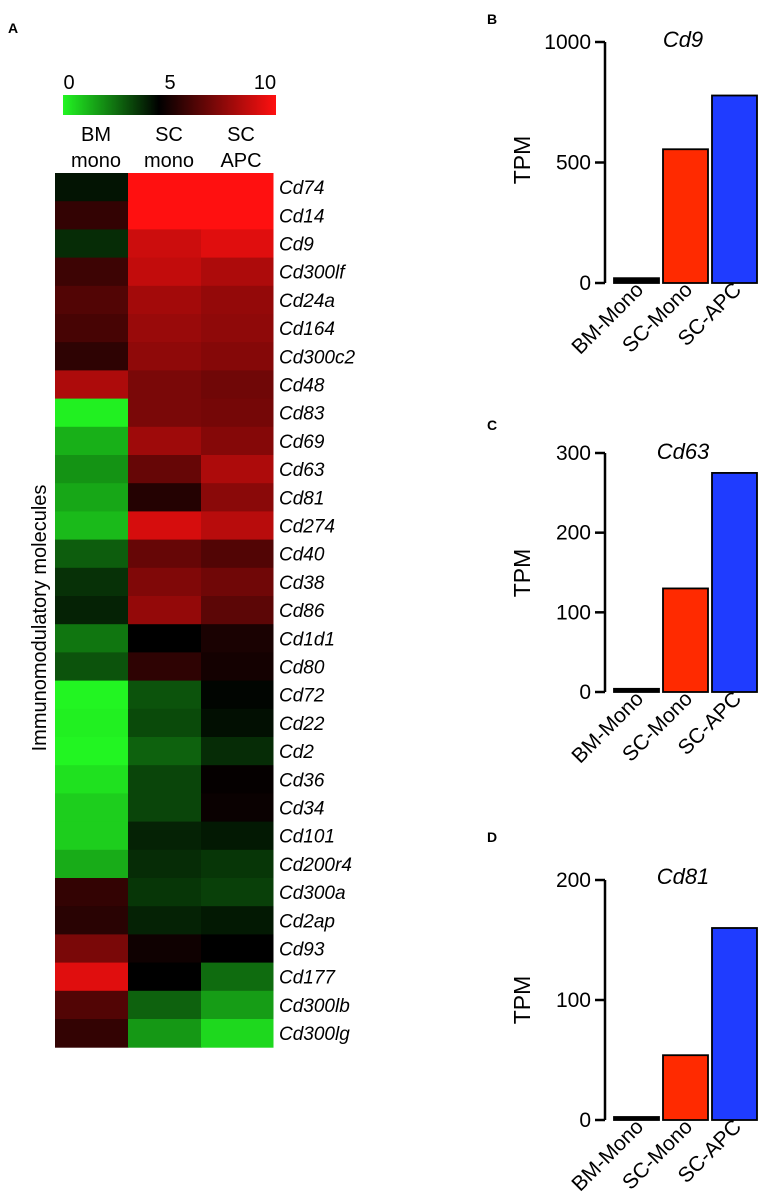 Image resolution: width=765 pixels, height=1203 pixels. I want to click on heatmap-cell-cd164-sc-apc, so click(237, 328).